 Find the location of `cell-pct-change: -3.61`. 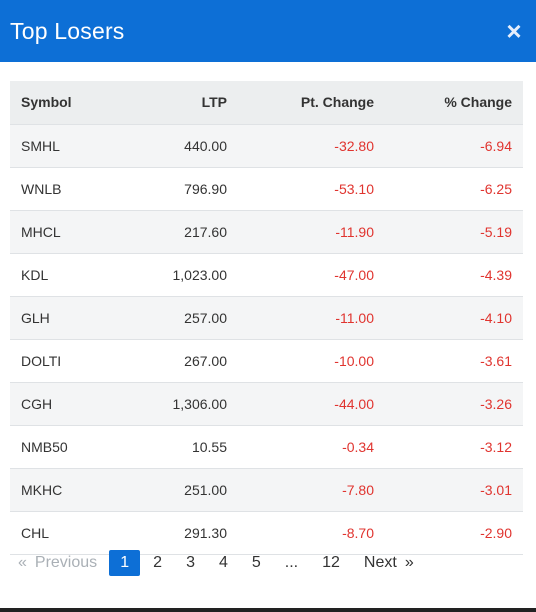

cell-pct-change: -3.61 is located at coordinates (454, 361).